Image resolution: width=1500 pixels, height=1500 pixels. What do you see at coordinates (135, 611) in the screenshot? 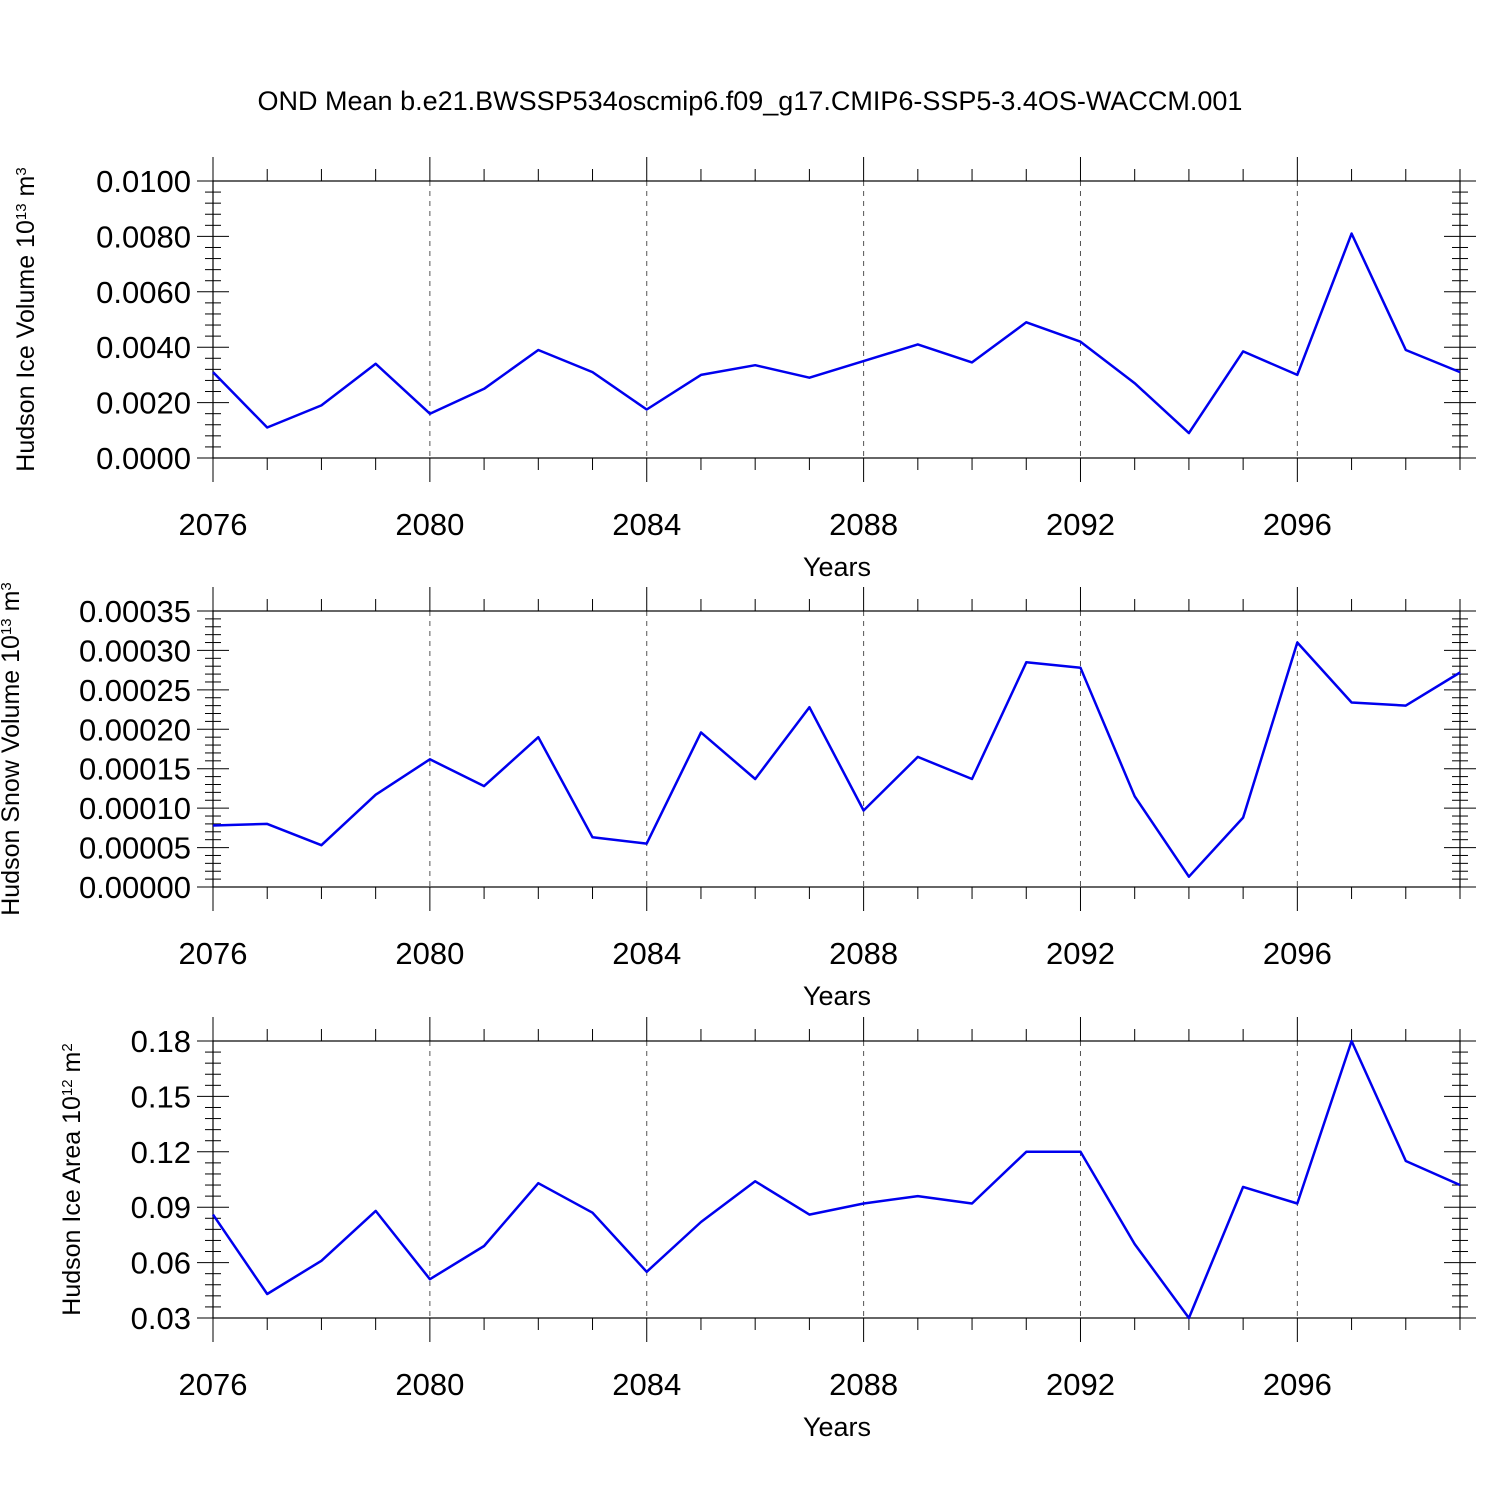
I see `y-tick-label: 0.00035` at bounding box center [135, 611].